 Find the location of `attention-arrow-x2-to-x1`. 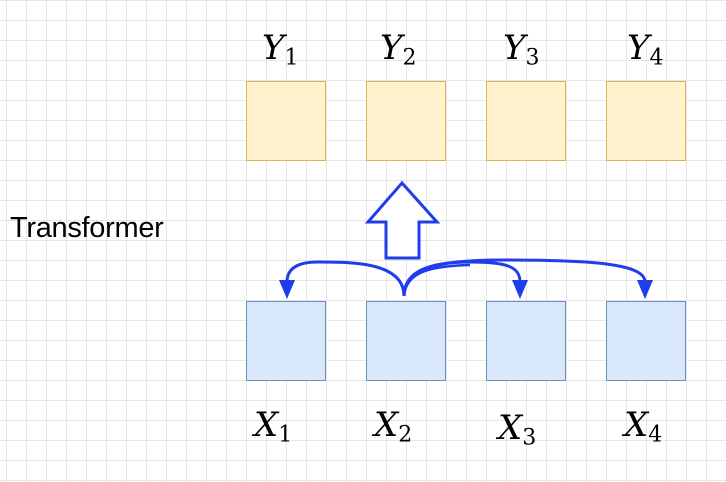

attention-arrow-x2-to-x1 is located at coordinates (345, 278).